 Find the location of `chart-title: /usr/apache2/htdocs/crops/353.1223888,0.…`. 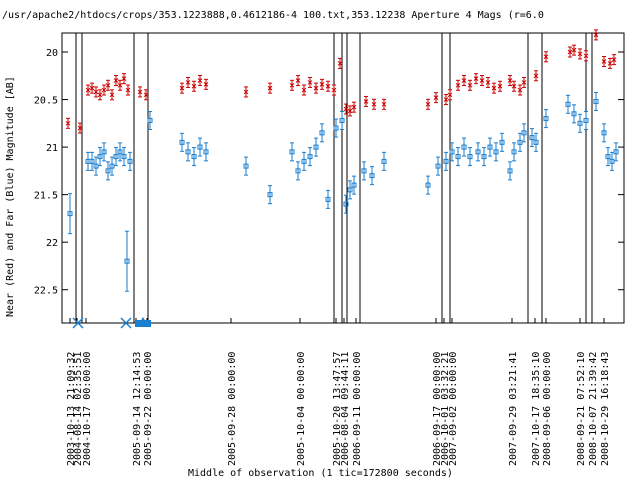

chart-title: /usr/apache2/htdocs/crops/353.1223888,0.… is located at coordinates (273, 15).